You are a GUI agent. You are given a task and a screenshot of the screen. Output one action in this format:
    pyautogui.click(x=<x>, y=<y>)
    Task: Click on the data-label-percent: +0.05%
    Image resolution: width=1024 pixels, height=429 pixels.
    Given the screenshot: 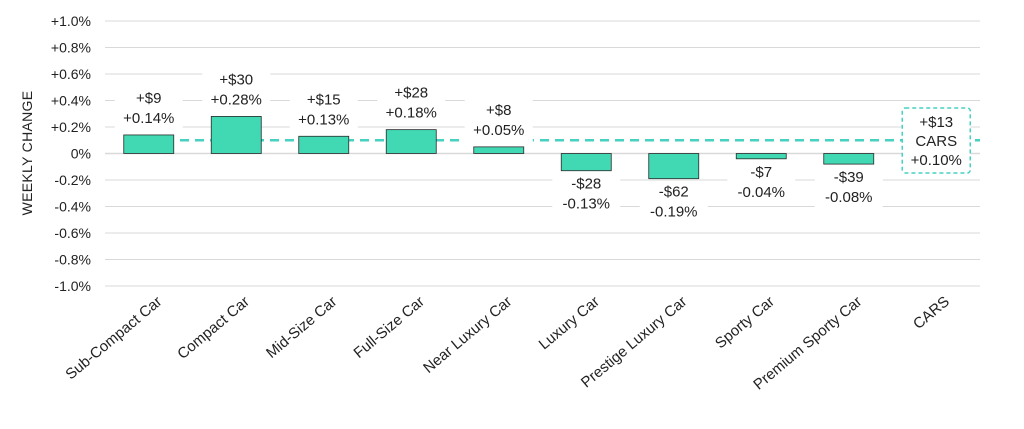 What is the action you would take?
    pyautogui.click(x=498, y=130)
    